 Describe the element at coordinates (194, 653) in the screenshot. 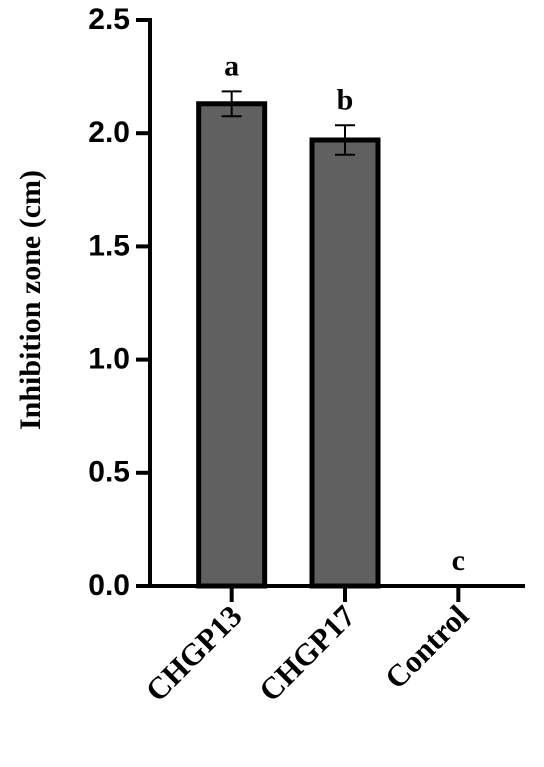

I see `x-tick-label: CHGP13` at that location.